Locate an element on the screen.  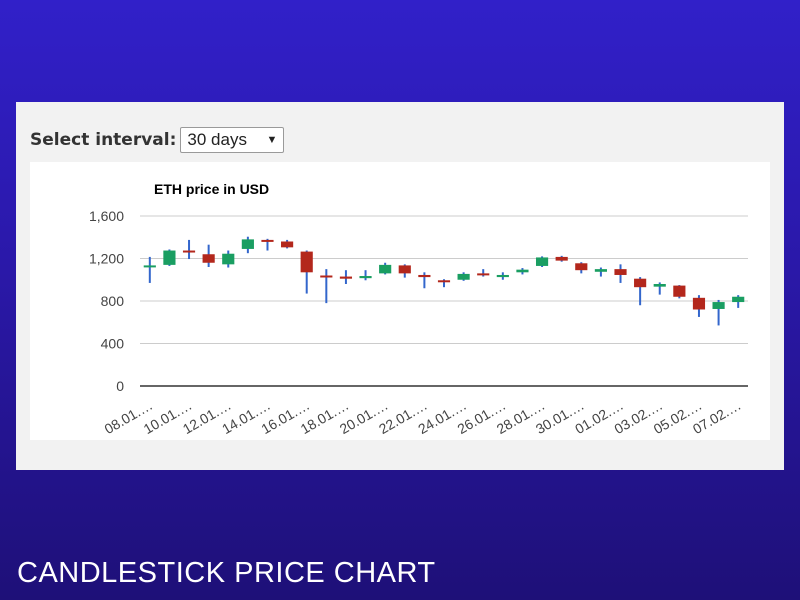
interval-select-value: 30 days is located at coordinates (217, 139).